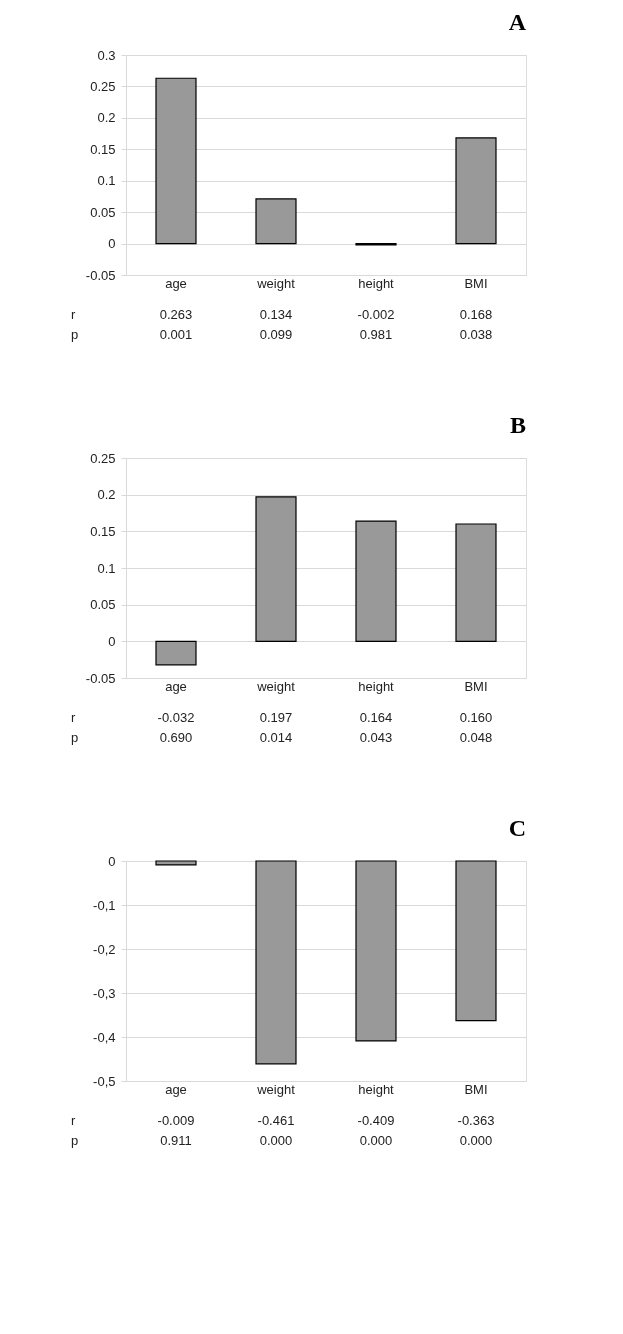 The width and height of the screenshot is (623, 1334). I want to click on text: 0.043, so click(376, 737).